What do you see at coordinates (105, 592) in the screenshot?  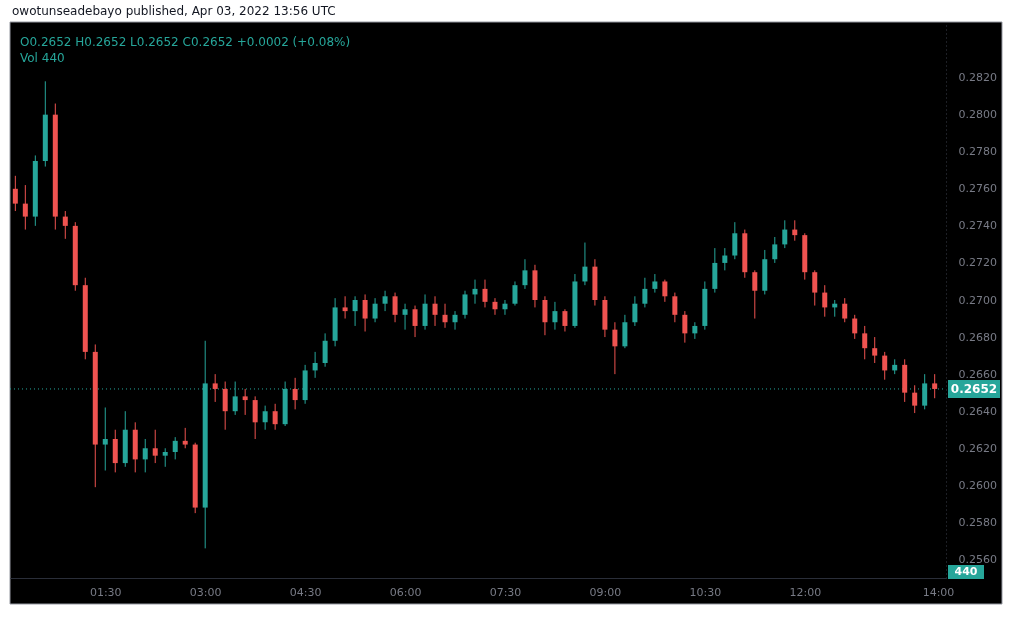 I see `x-tick-label: 01:30` at bounding box center [105, 592].